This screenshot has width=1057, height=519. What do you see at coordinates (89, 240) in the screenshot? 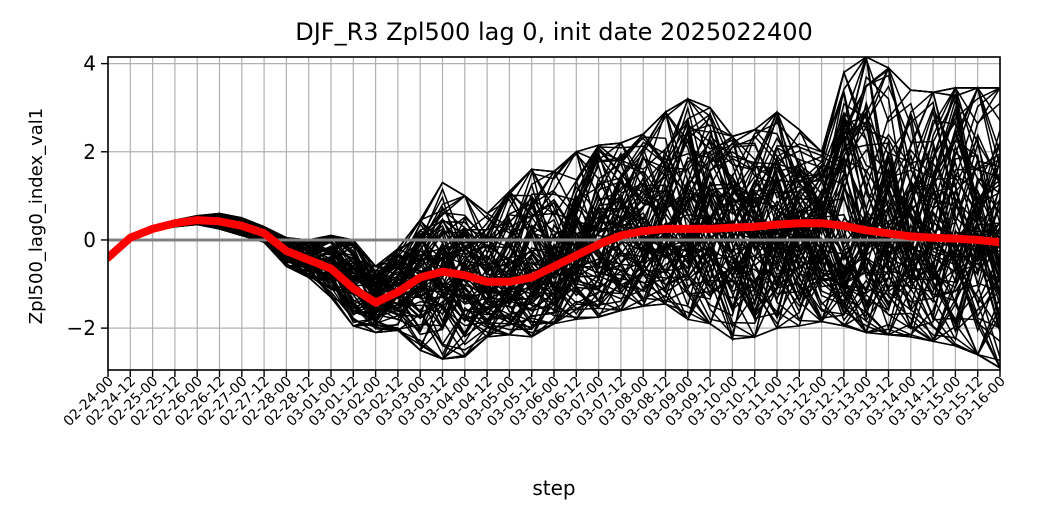
I see `y-tick-label-1: 0` at bounding box center [89, 240].